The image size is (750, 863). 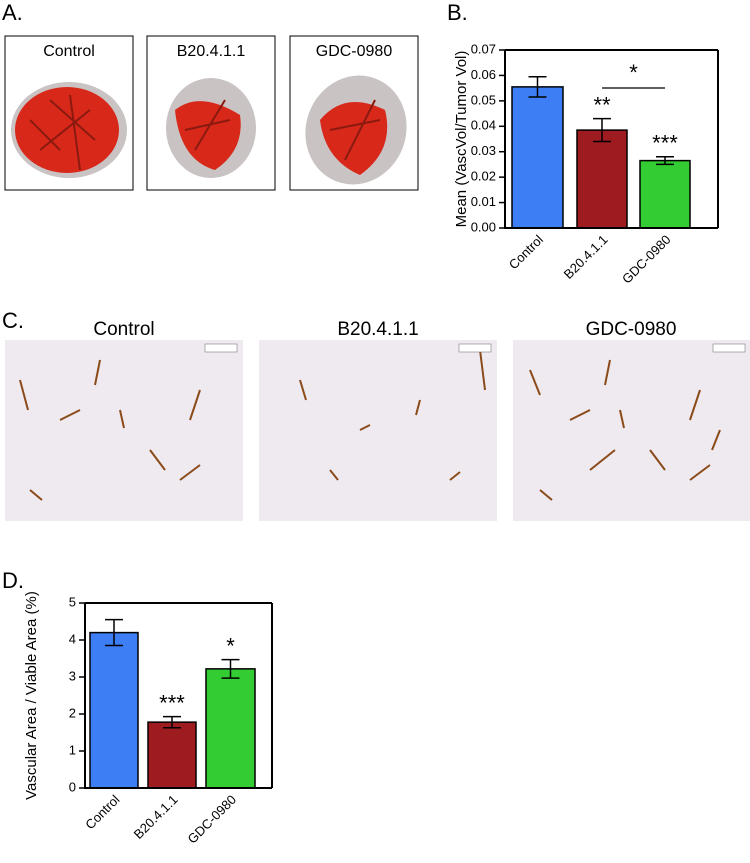 What do you see at coordinates (72, 749) in the screenshot?
I see `y-tick-label: 1` at bounding box center [72, 749].